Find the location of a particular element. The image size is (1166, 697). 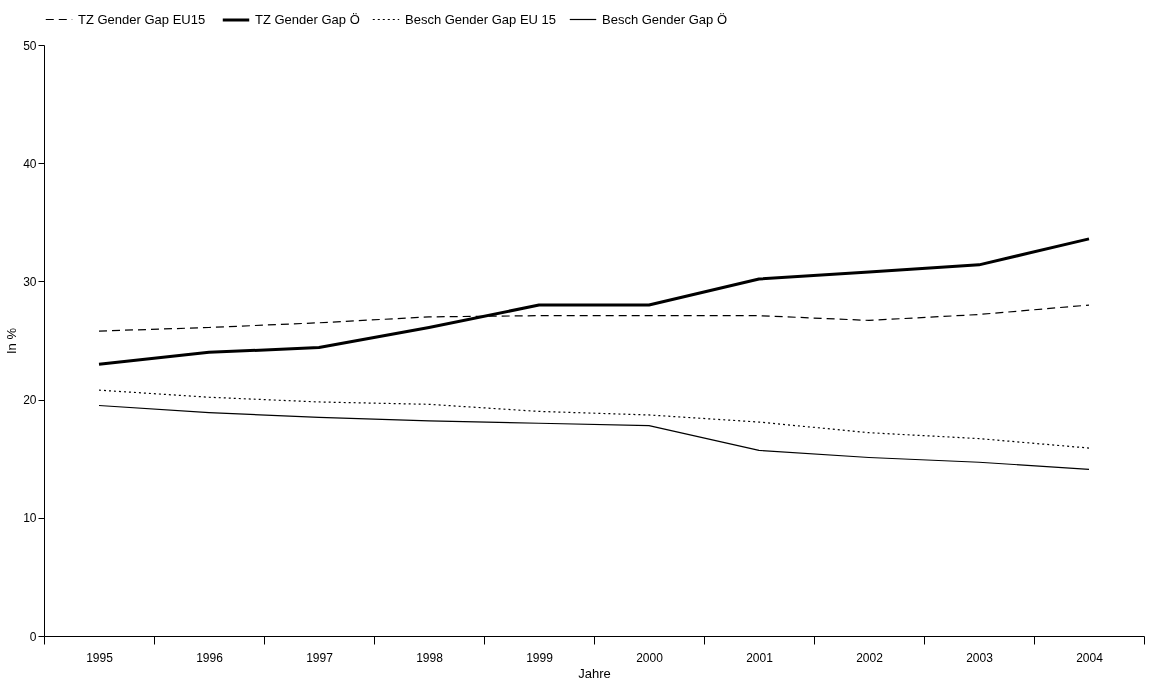

x-tick-label: 2003 is located at coordinates (980, 657).